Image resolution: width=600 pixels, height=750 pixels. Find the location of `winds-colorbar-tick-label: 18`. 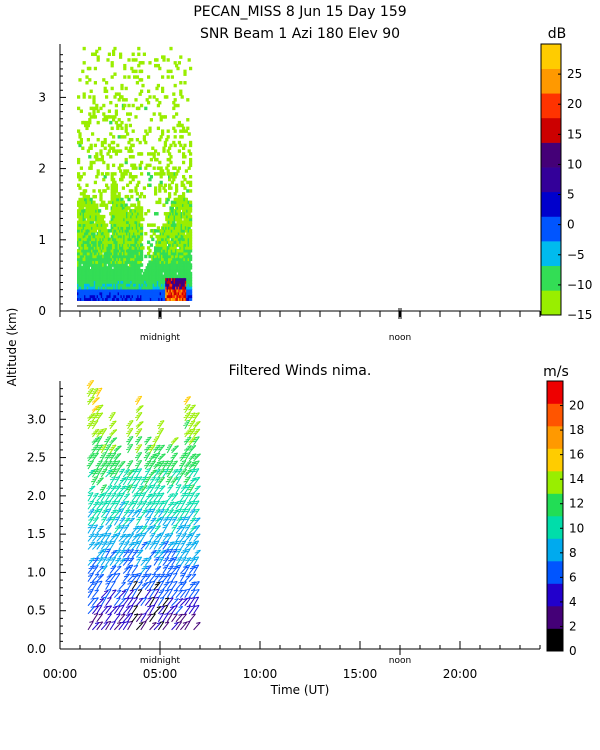

winds-colorbar-tick-label: 18 is located at coordinates (576, 430).